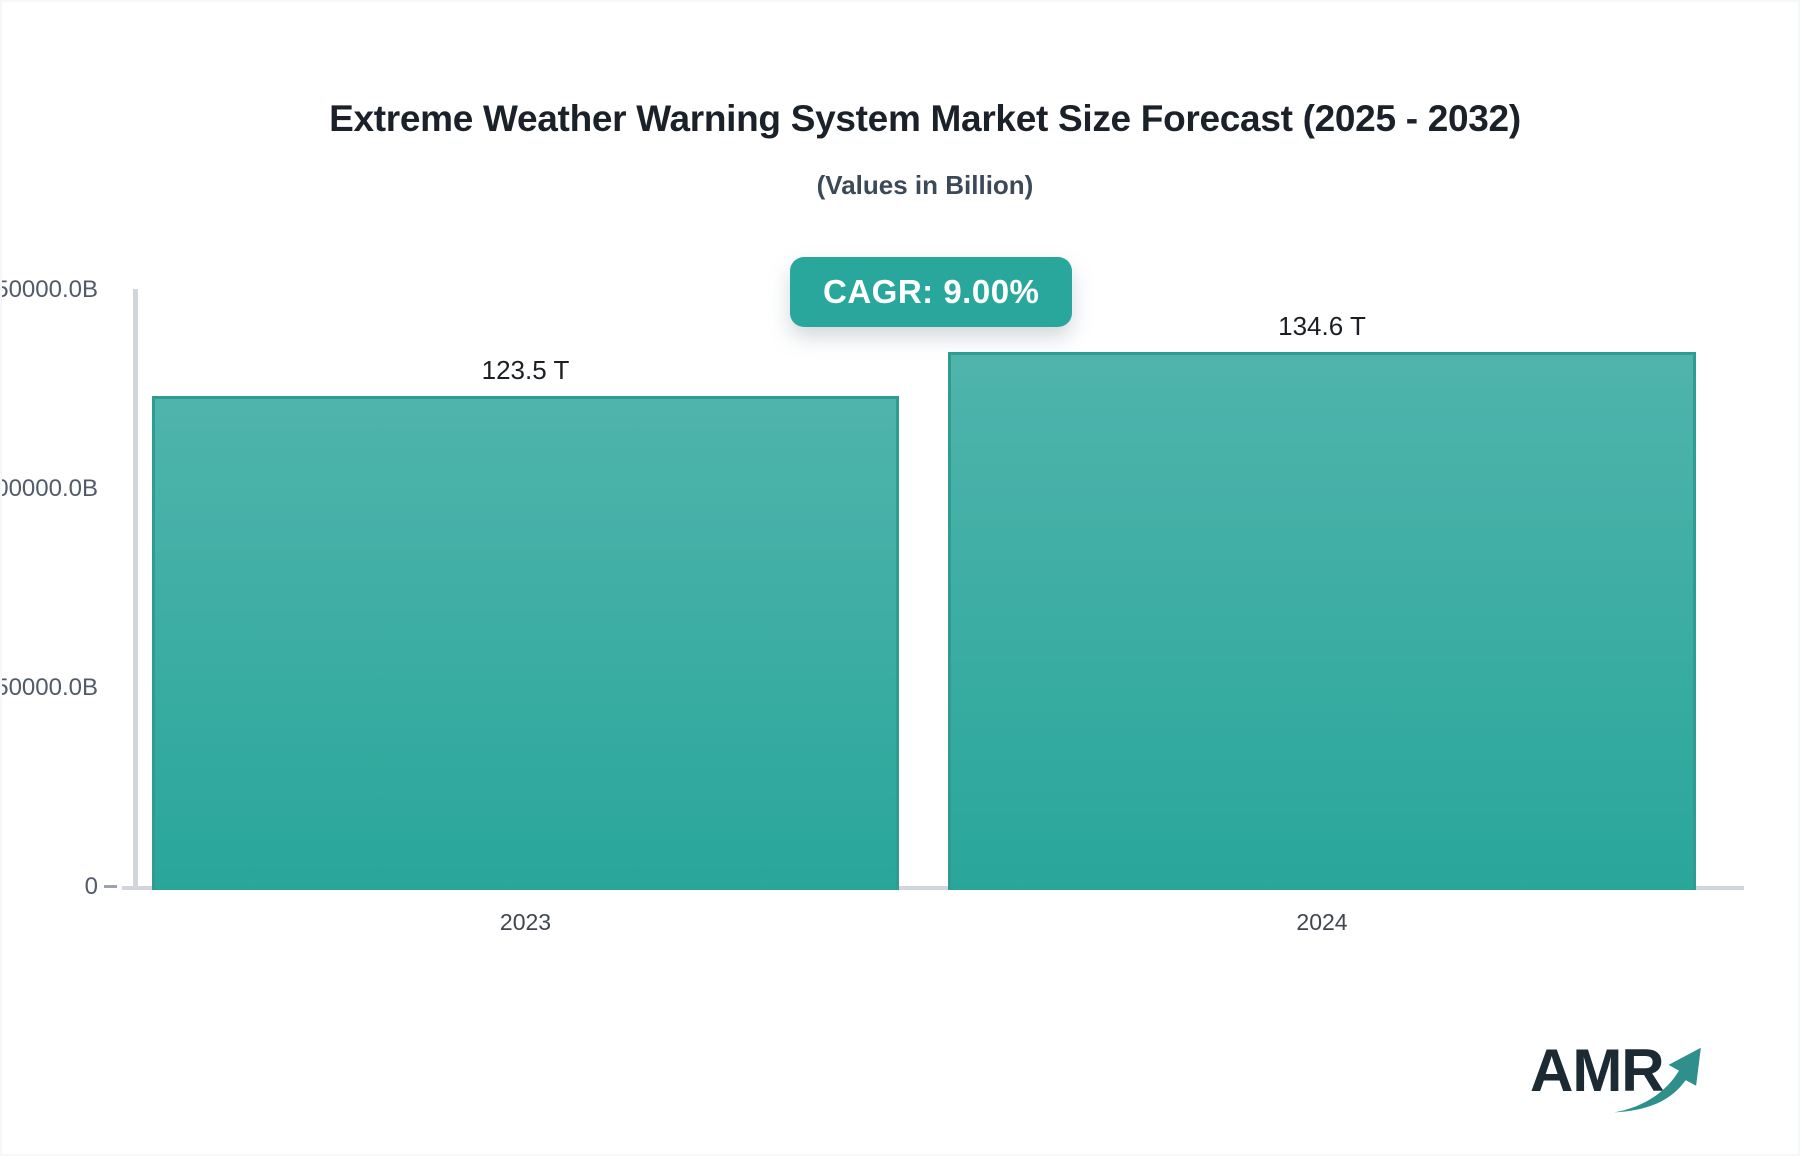 The height and width of the screenshot is (1156, 1800). I want to click on y-axis-line, so click(135, 589).